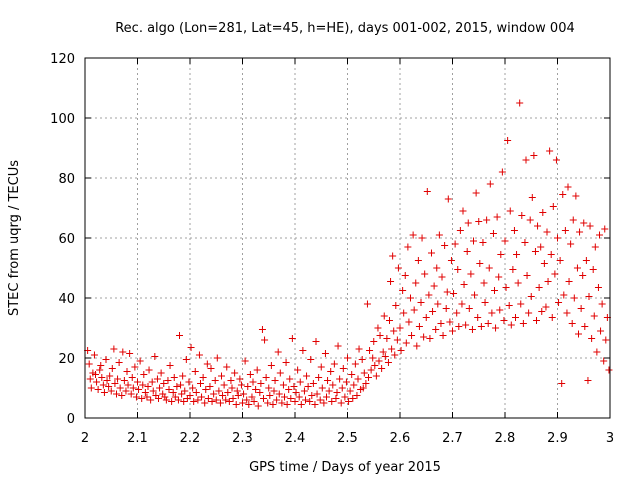 The width and height of the screenshot is (640, 480). Describe the element at coordinates (62, 119) in the screenshot. I see `y-tick-label: 100` at that location.